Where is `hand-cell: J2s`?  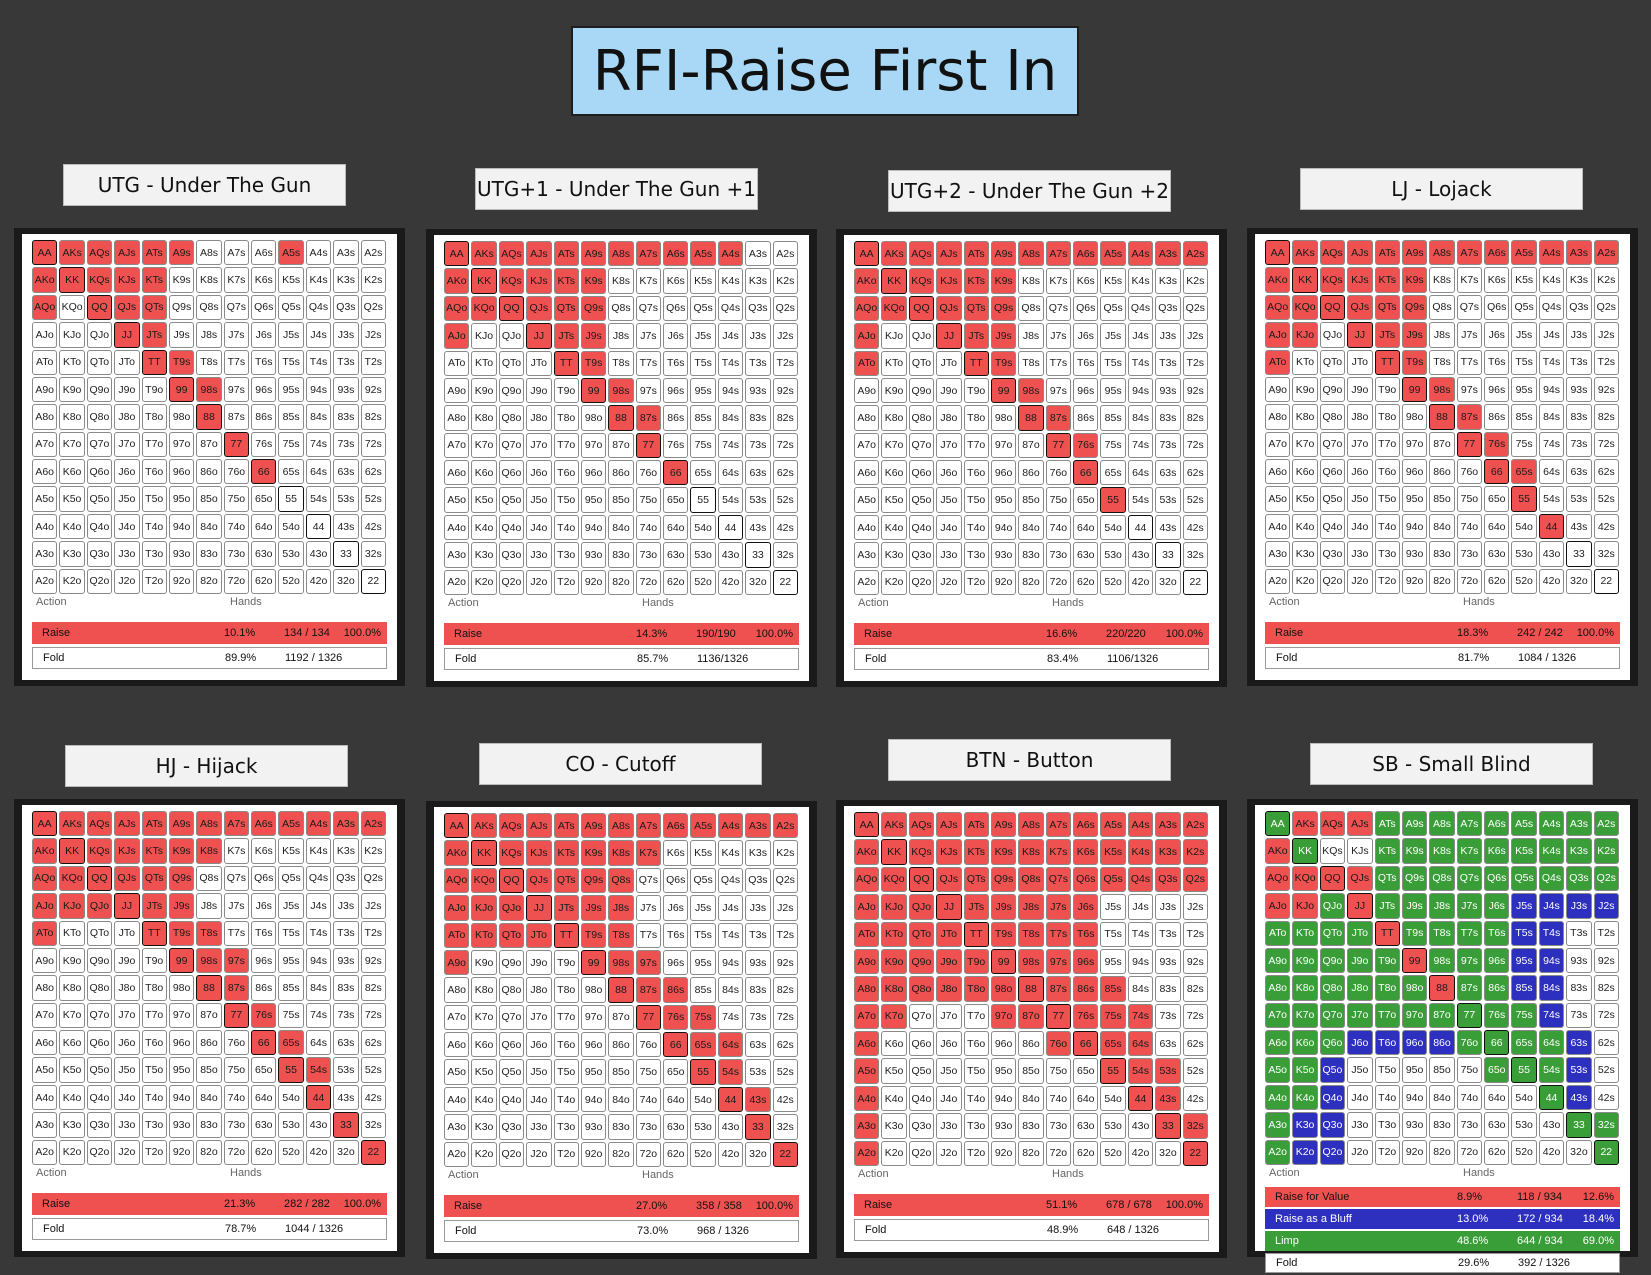 hand-cell: J2s is located at coordinates (1606, 906).